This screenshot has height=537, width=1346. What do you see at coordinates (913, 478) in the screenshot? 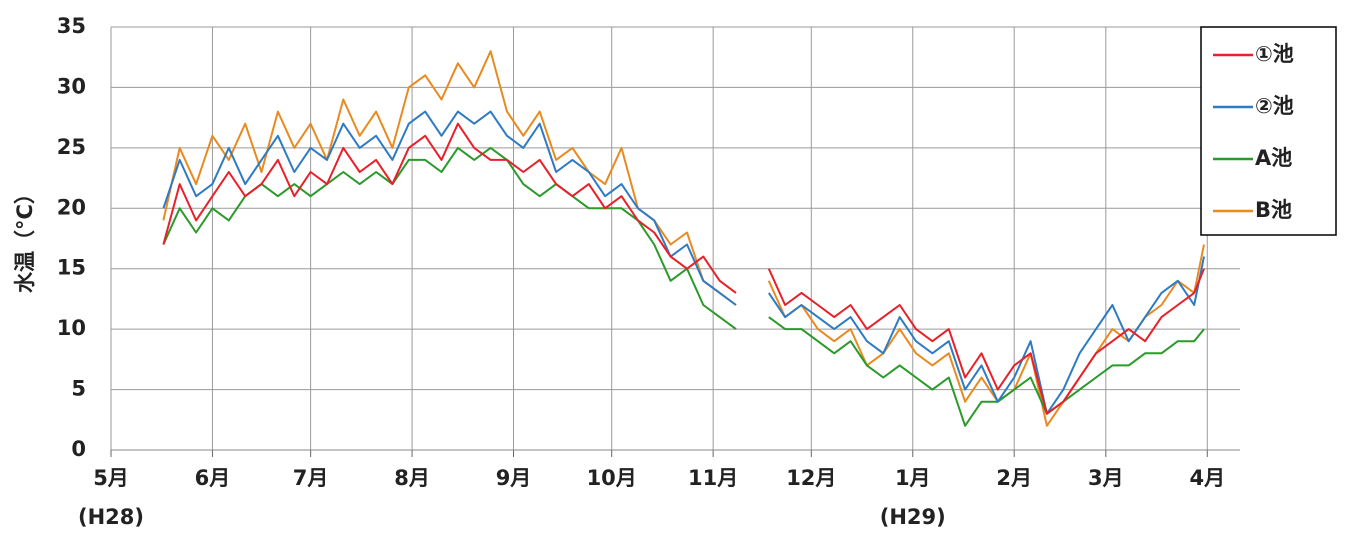
I see `x-tick-label: 1月` at bounding box center [913, 478].